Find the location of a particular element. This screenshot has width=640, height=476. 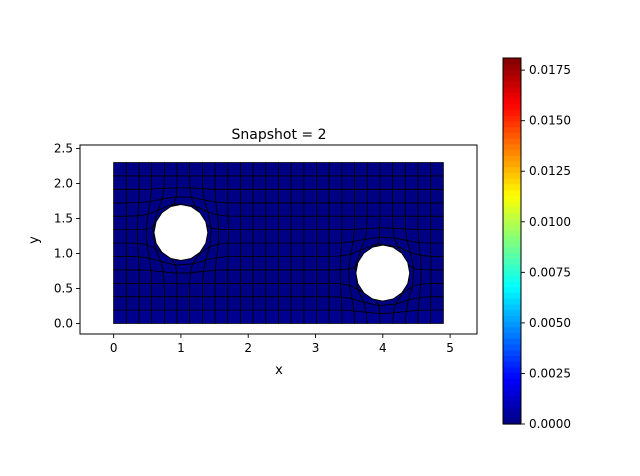

colorbar-tick-label: 0.0025 is located at coordinates (550, 373).